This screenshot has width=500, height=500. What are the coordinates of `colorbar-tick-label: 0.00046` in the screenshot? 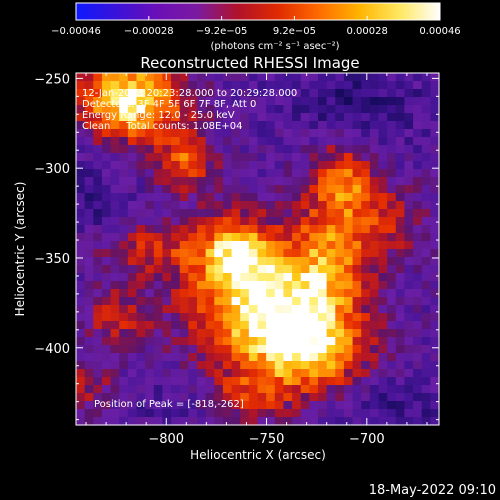 It's located at (439, 31).